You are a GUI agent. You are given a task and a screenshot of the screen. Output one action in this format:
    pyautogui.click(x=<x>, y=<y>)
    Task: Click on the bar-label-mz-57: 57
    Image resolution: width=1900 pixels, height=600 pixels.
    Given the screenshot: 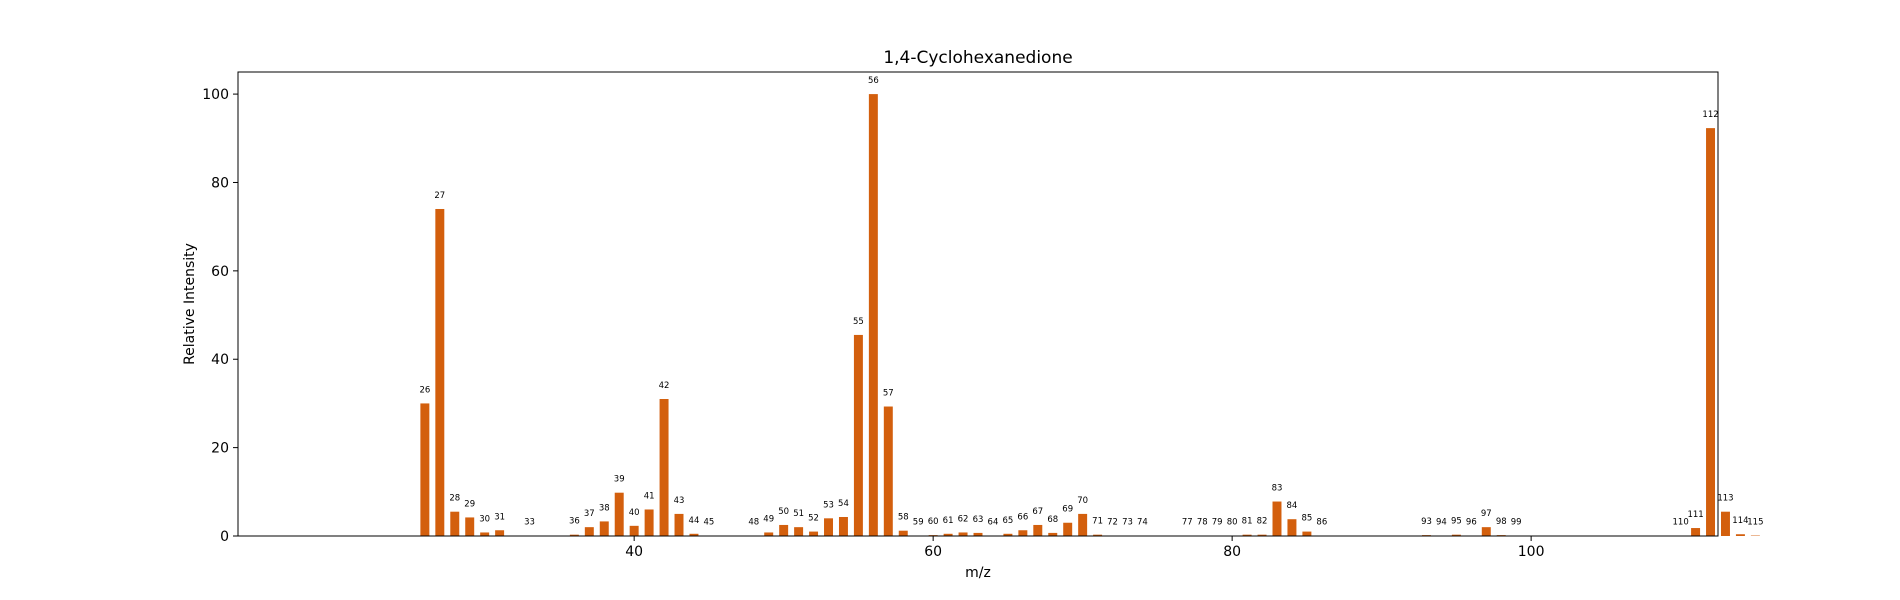 What is the action you would take?
    pyautogui.click(x=888, y=394)
    